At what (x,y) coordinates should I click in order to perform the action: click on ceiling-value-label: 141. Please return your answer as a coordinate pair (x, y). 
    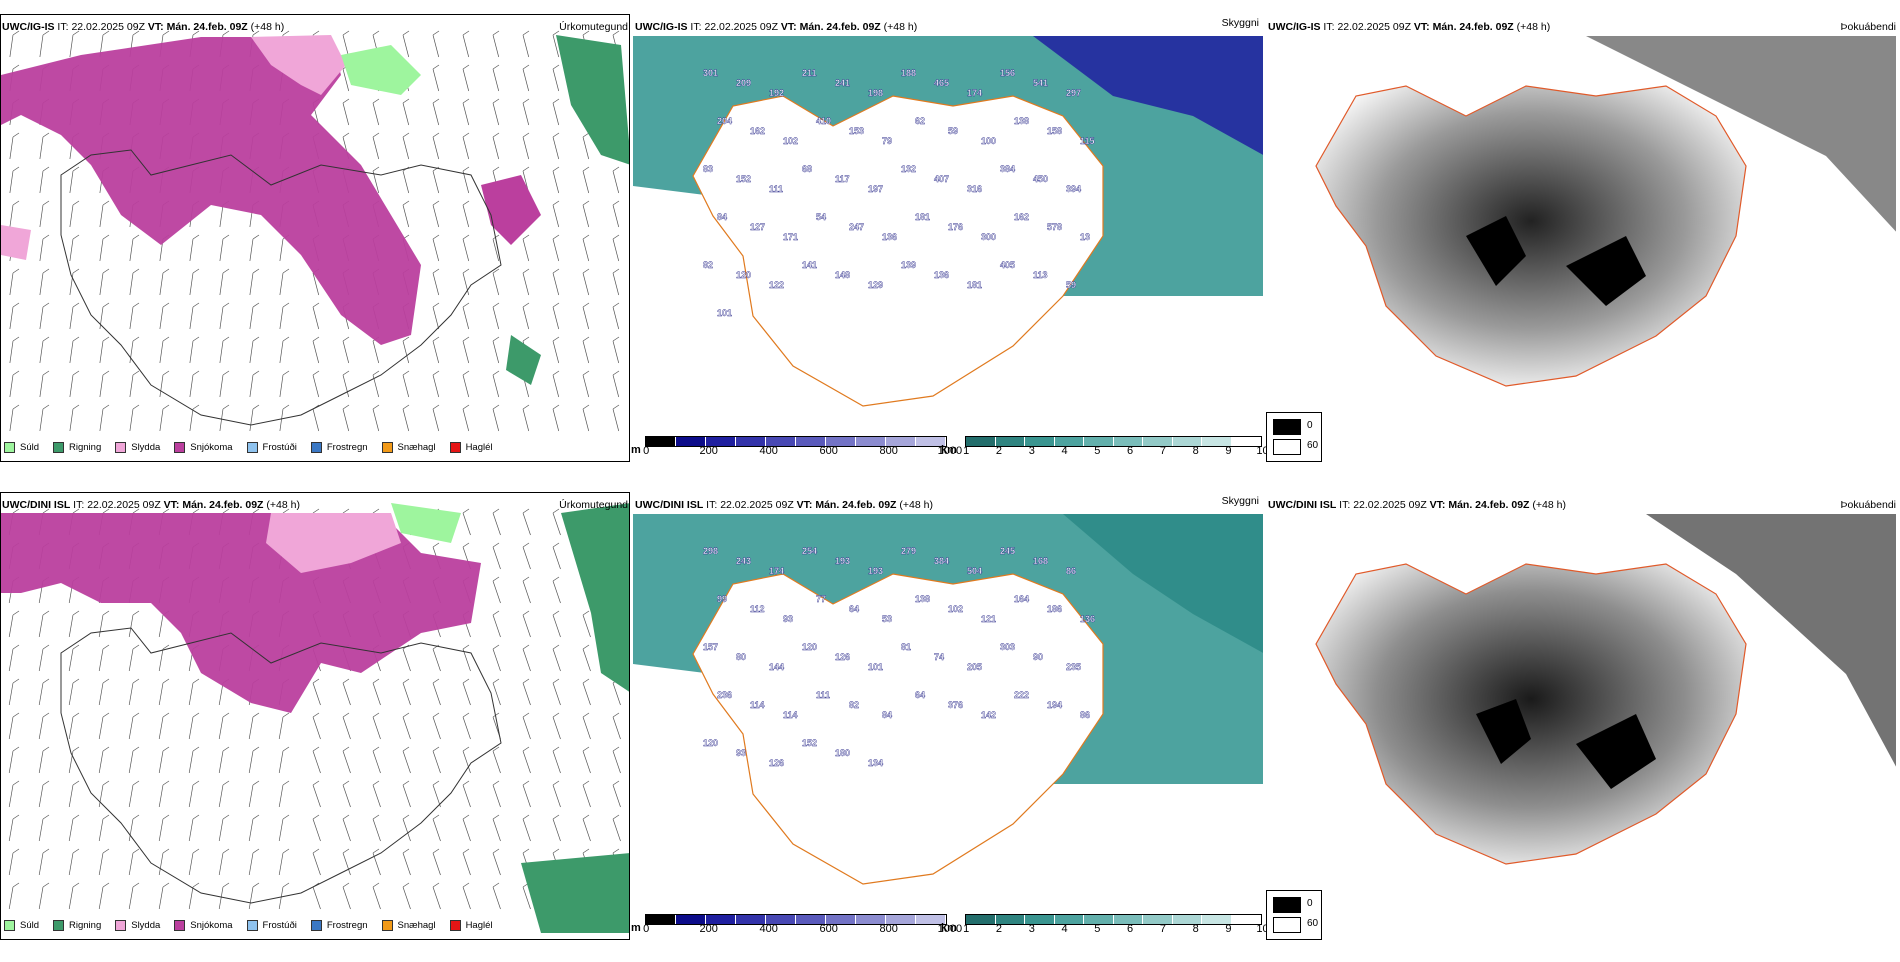
    Looking at the image, I should click on (809, 265).